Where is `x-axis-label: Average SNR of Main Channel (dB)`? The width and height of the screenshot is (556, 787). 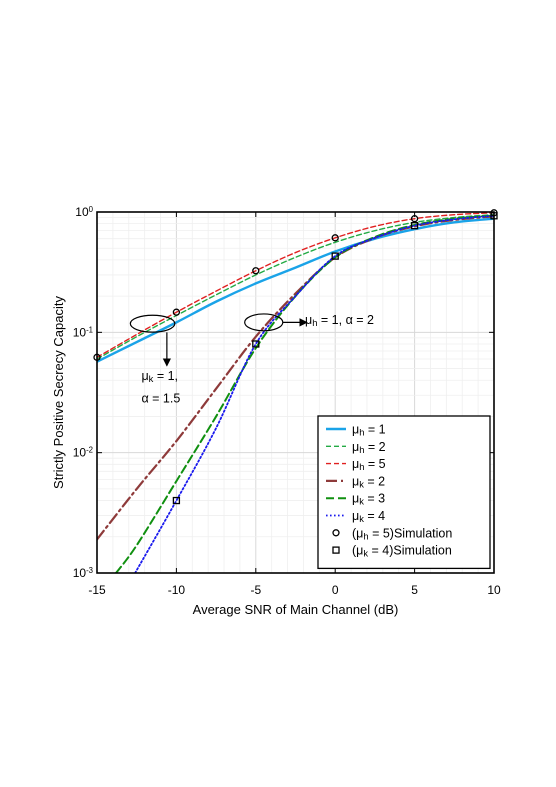
x-axis-label: Average SNR of Main Channel (dB) is located at coordinates (296, 609).